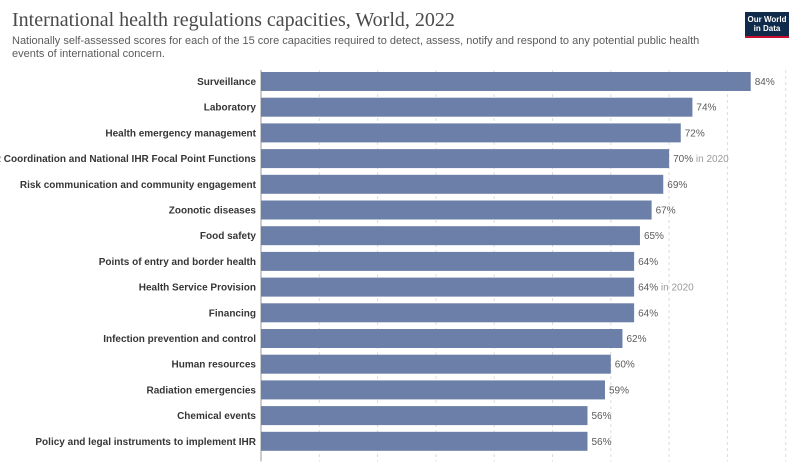  I want to click on category-label: Laboratory, so click(230, 108).